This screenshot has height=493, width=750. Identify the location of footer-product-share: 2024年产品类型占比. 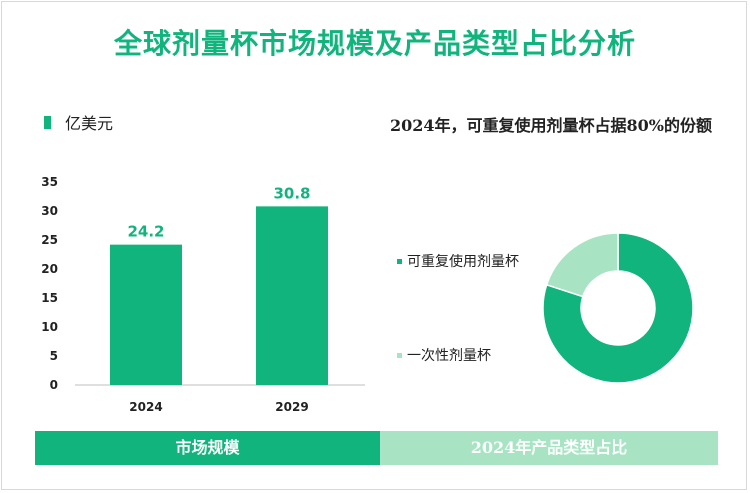
(549, 448).